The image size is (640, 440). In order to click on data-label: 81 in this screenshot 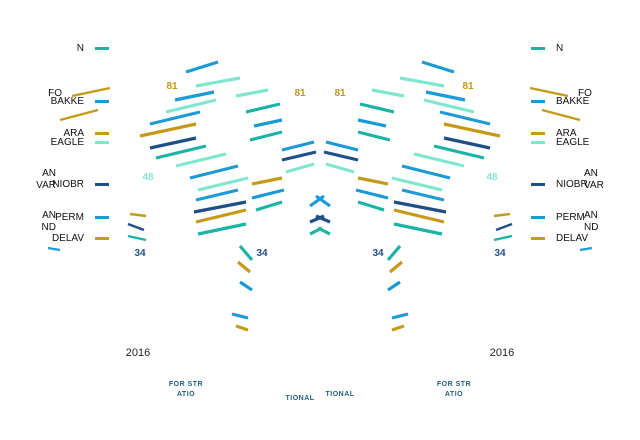, I will do `click(300, 93)`.